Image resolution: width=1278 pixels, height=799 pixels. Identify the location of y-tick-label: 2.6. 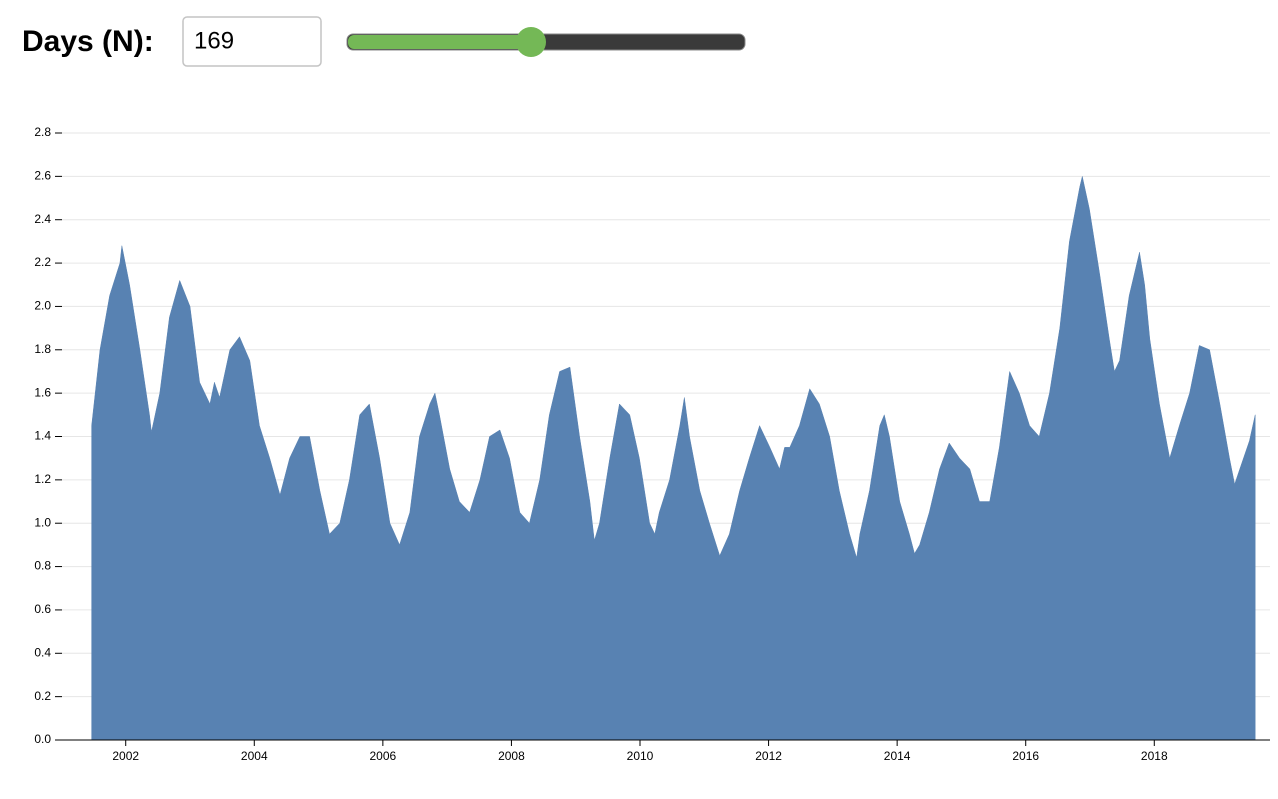
(42, 176).